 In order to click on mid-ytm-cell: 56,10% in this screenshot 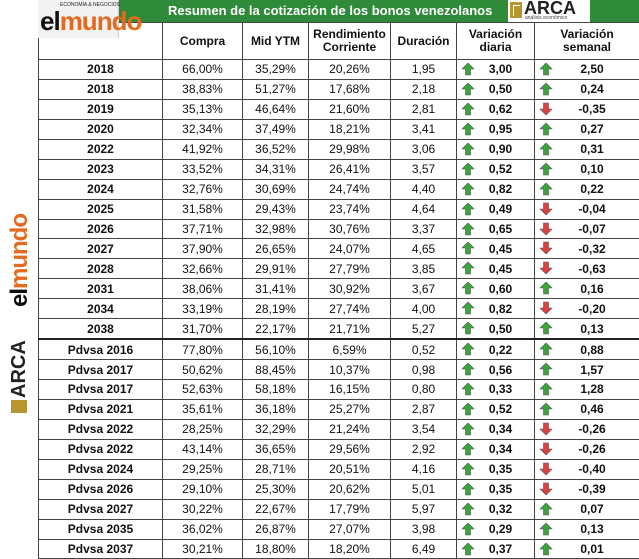, I will do `click(276, 349)`.